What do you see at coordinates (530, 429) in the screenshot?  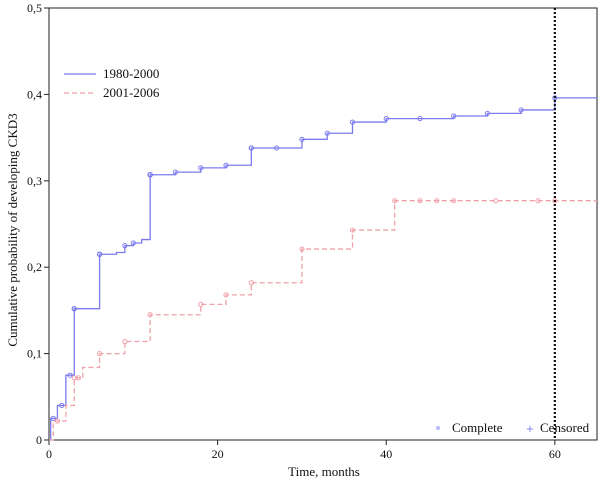 I see `censored-marker-icon: +` at bounding box center [530, 429].